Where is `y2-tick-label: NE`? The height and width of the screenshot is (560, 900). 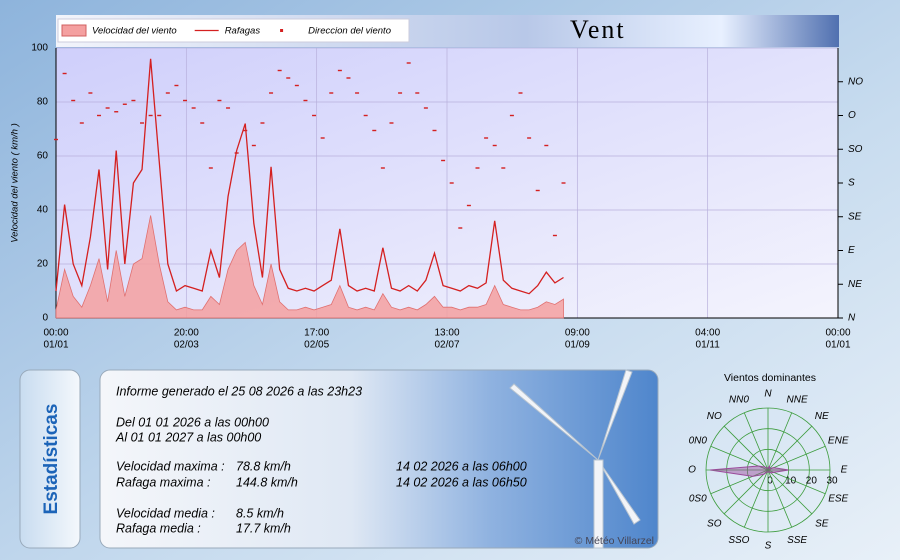
y2-tick-label: NE is located at coordinates (855, 284).